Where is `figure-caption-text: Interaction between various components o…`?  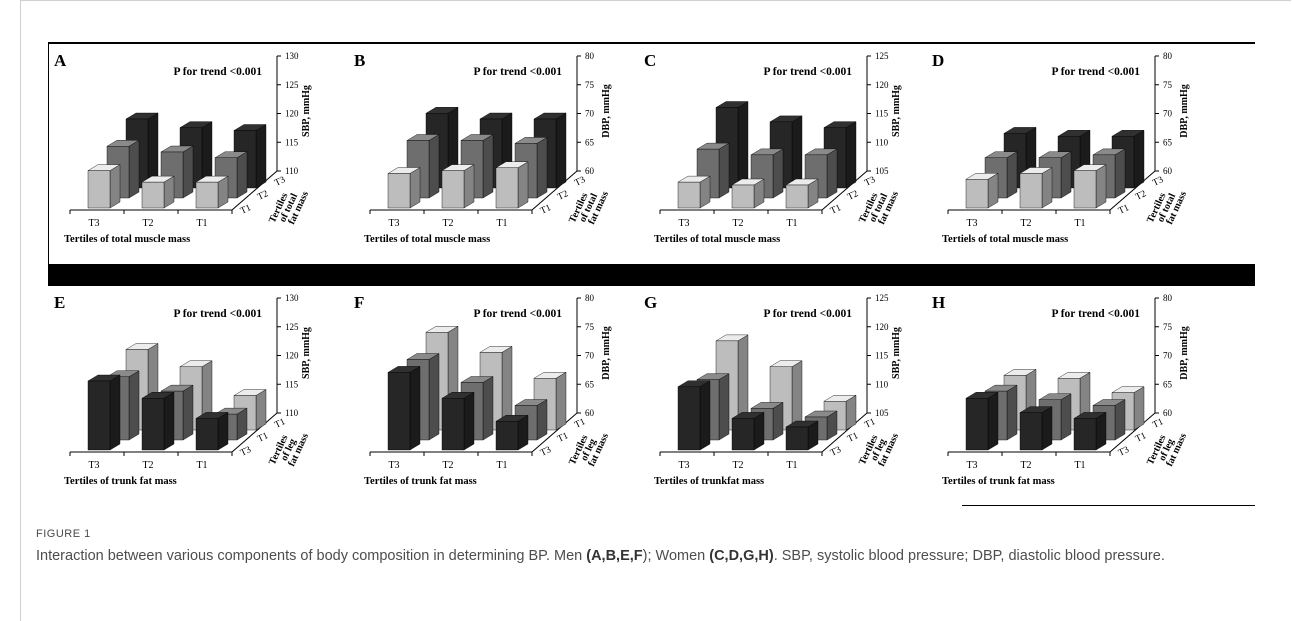
figure-caption-text: Interaction between various components o… is located at coordinates (656, 556).